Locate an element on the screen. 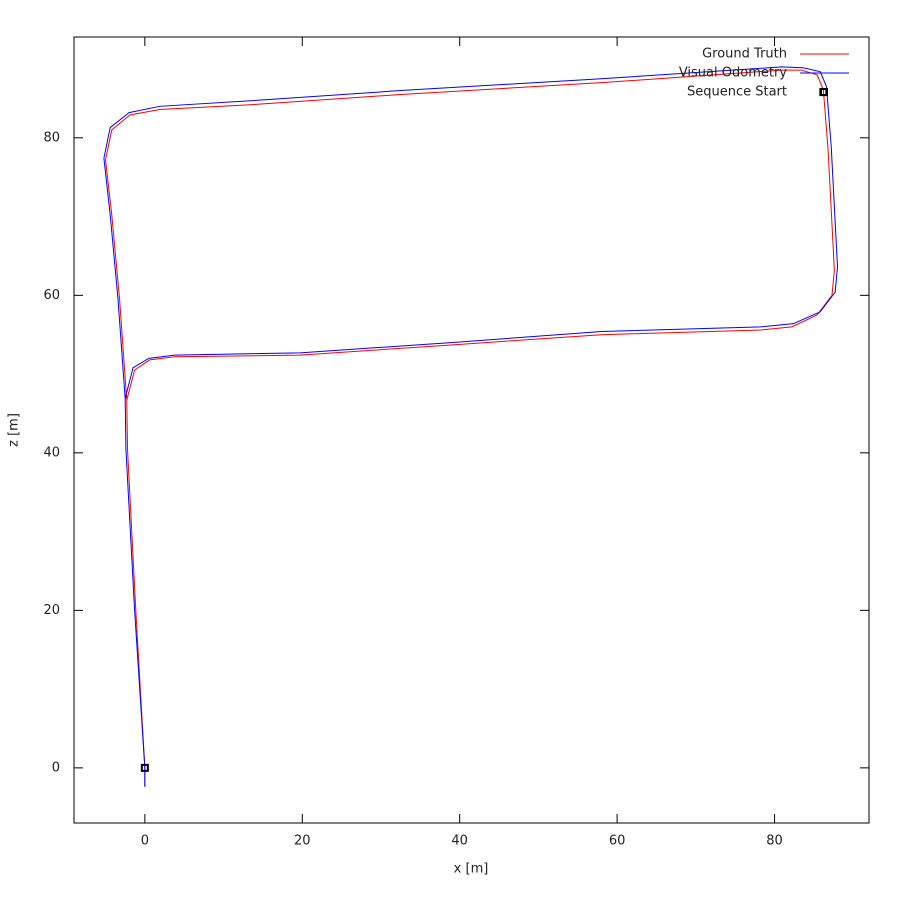 The image size is (900, 900). x-tick-label: 40 is located at coordinates (459, 841).